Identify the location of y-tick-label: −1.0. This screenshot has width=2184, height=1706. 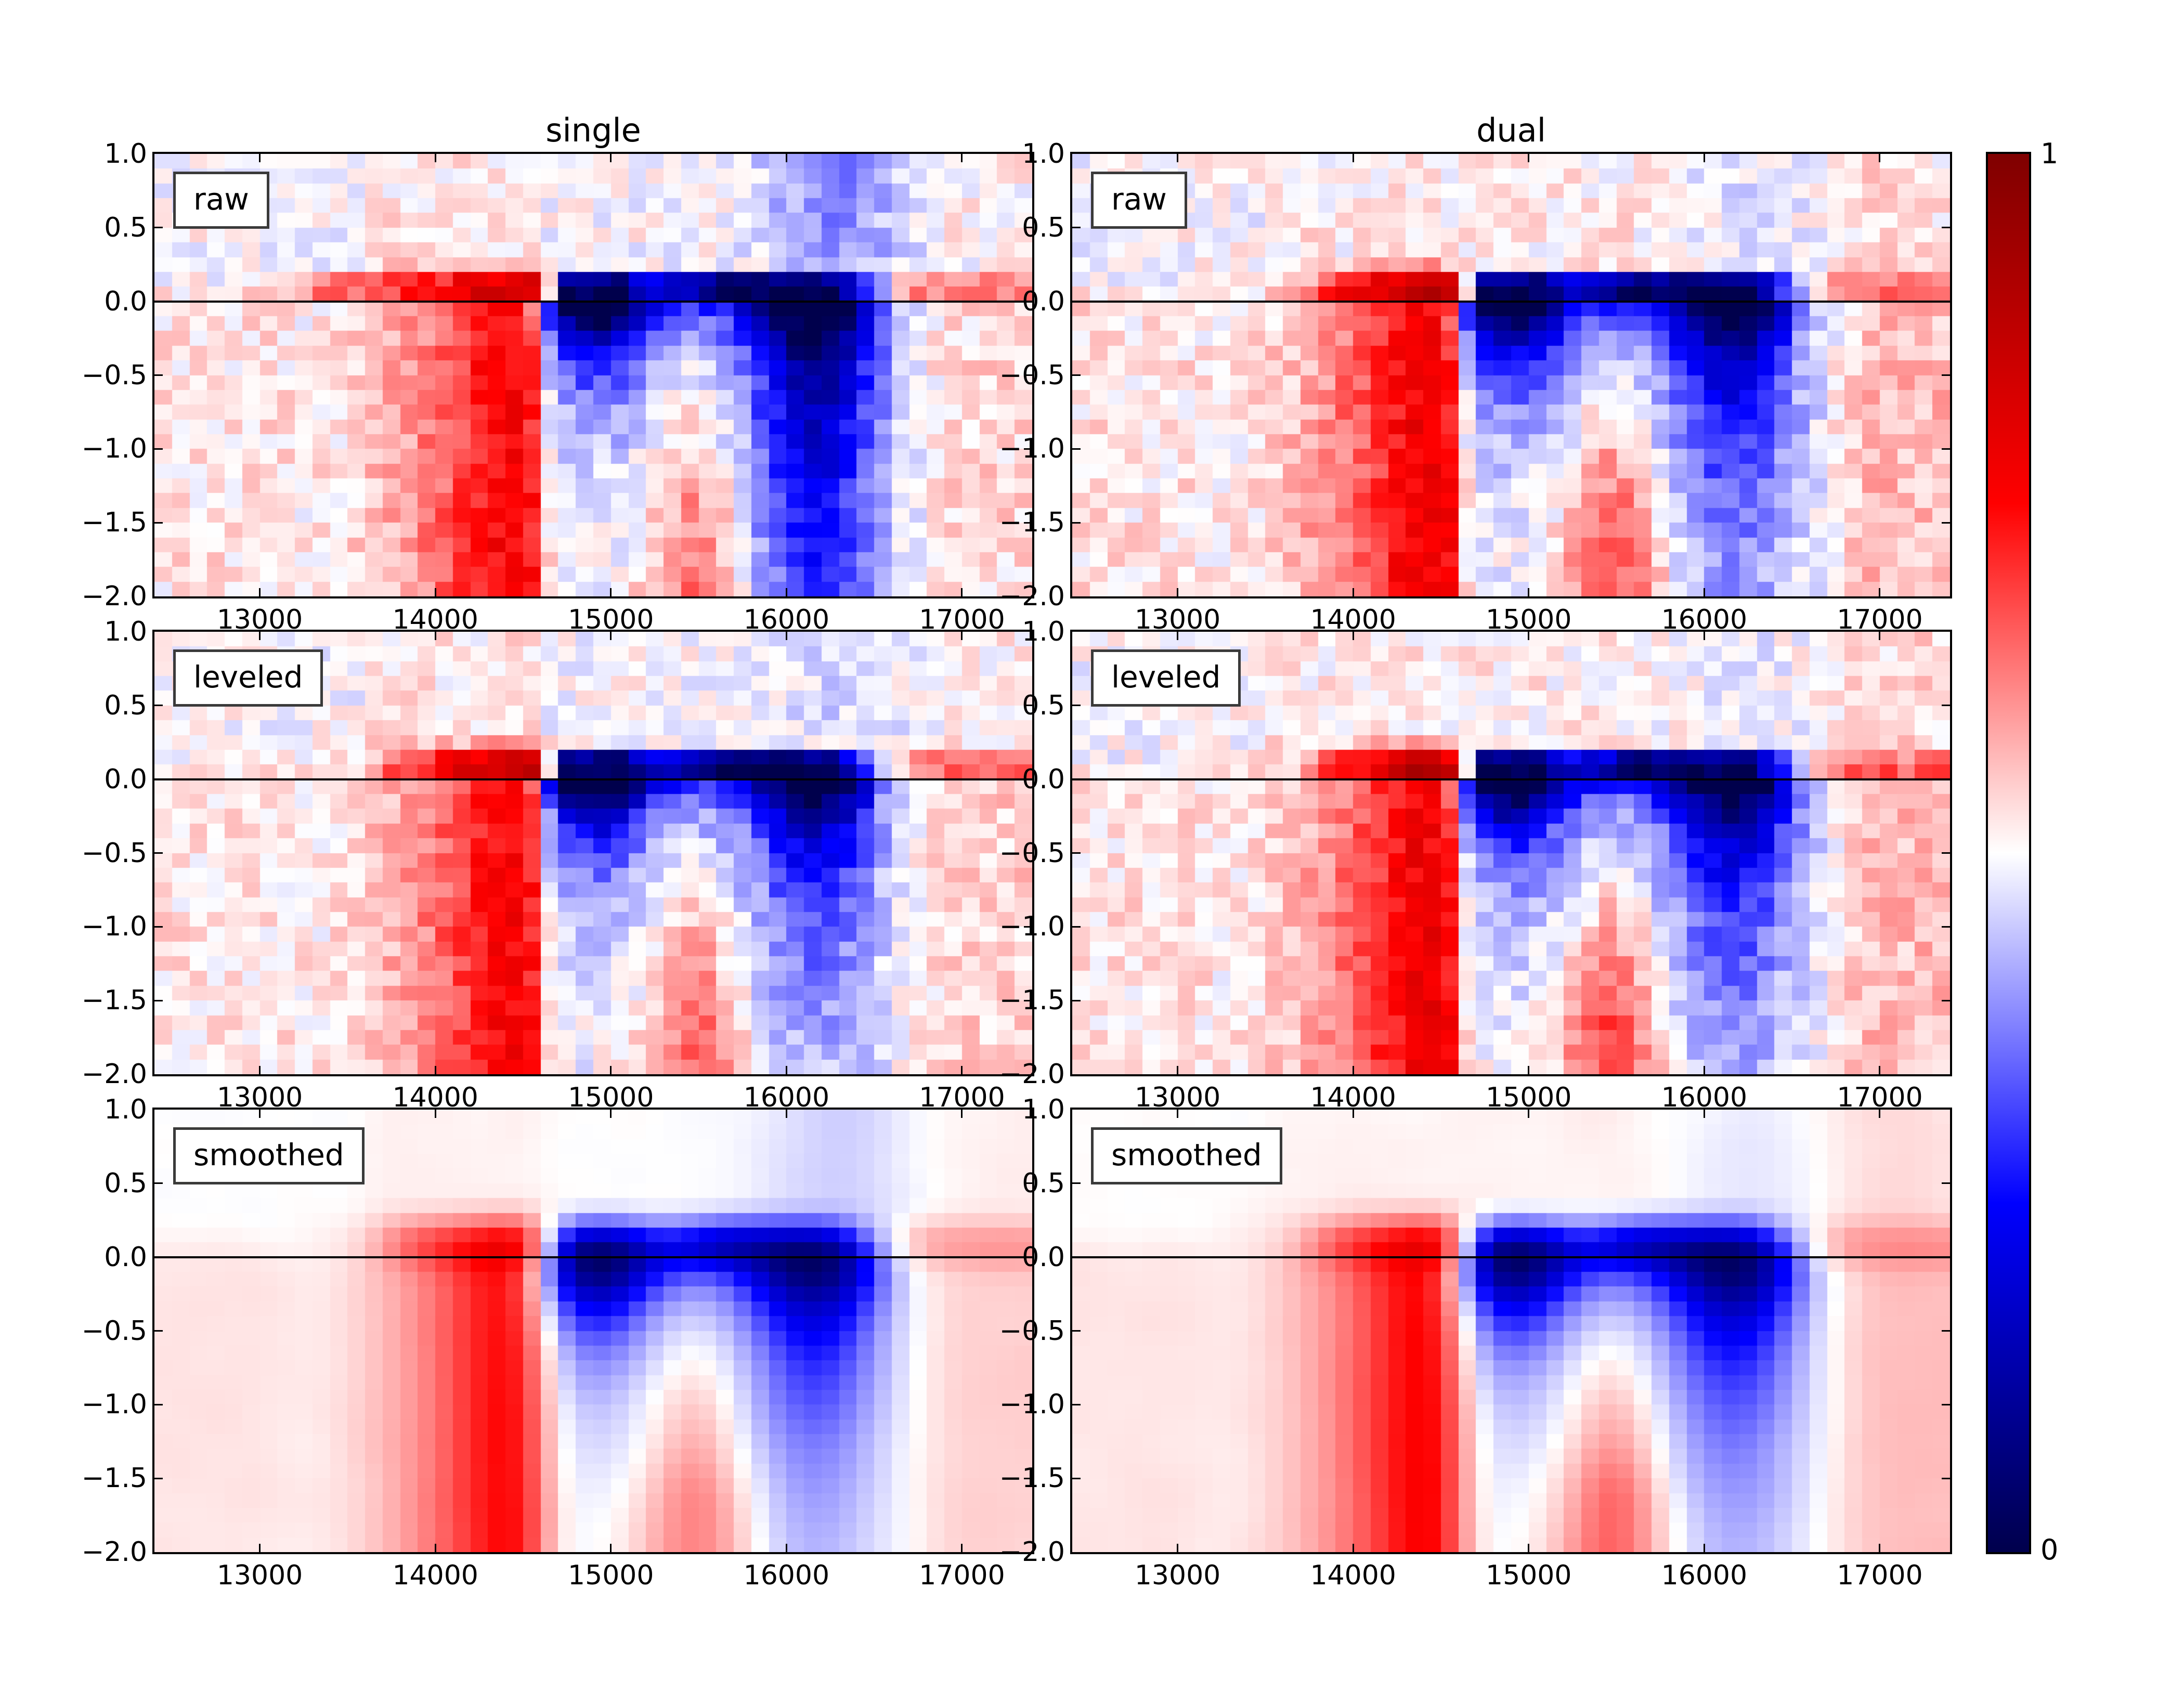
(114, 927).